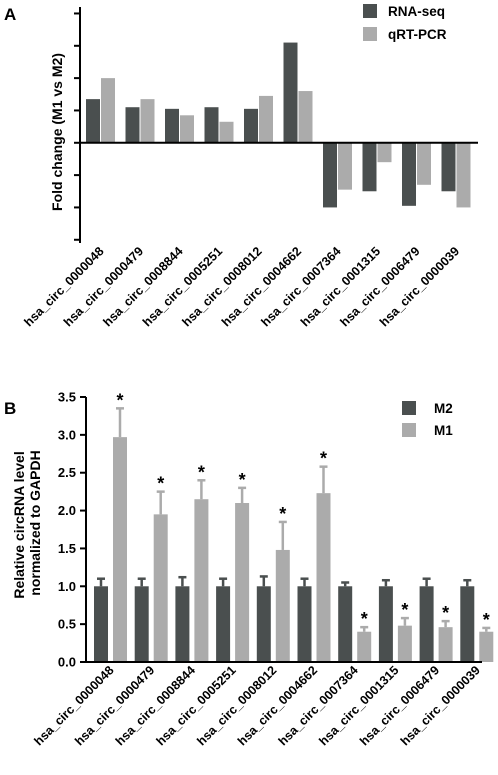  Describe the element at coordinates (10, 14) in the screenshot. I see `panel-a-label: A` at that location.